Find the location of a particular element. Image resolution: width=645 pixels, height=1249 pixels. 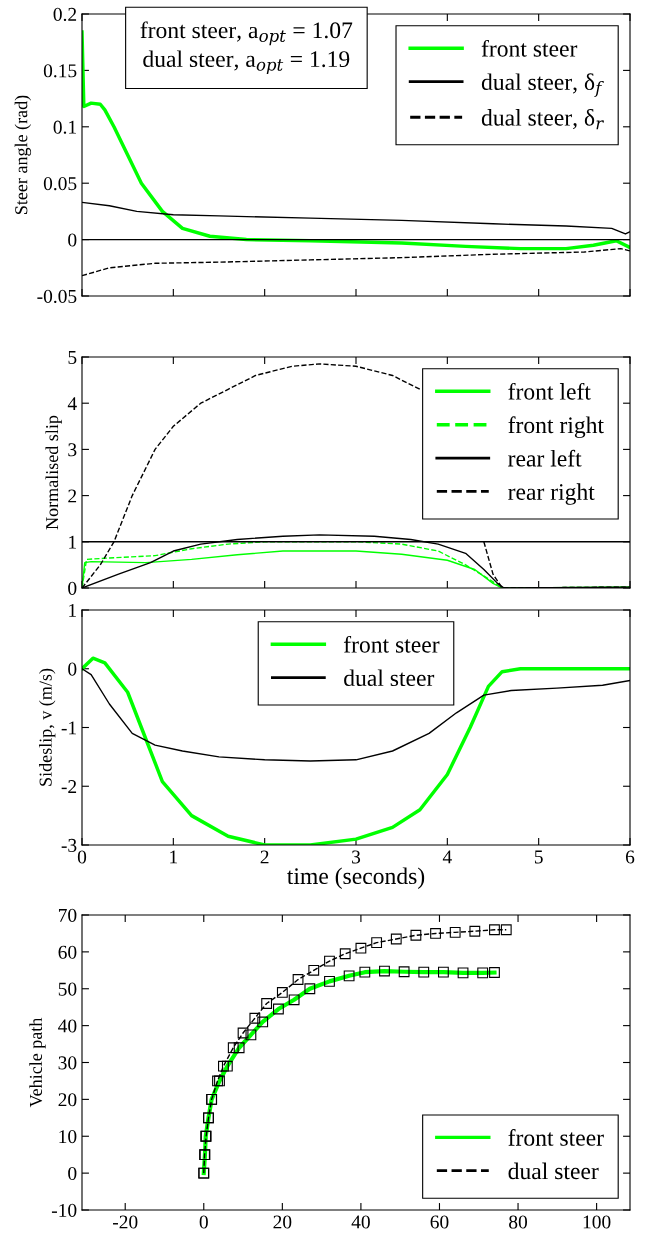

x-axis-title: time (seconds) is located at coordinates (356, 878).